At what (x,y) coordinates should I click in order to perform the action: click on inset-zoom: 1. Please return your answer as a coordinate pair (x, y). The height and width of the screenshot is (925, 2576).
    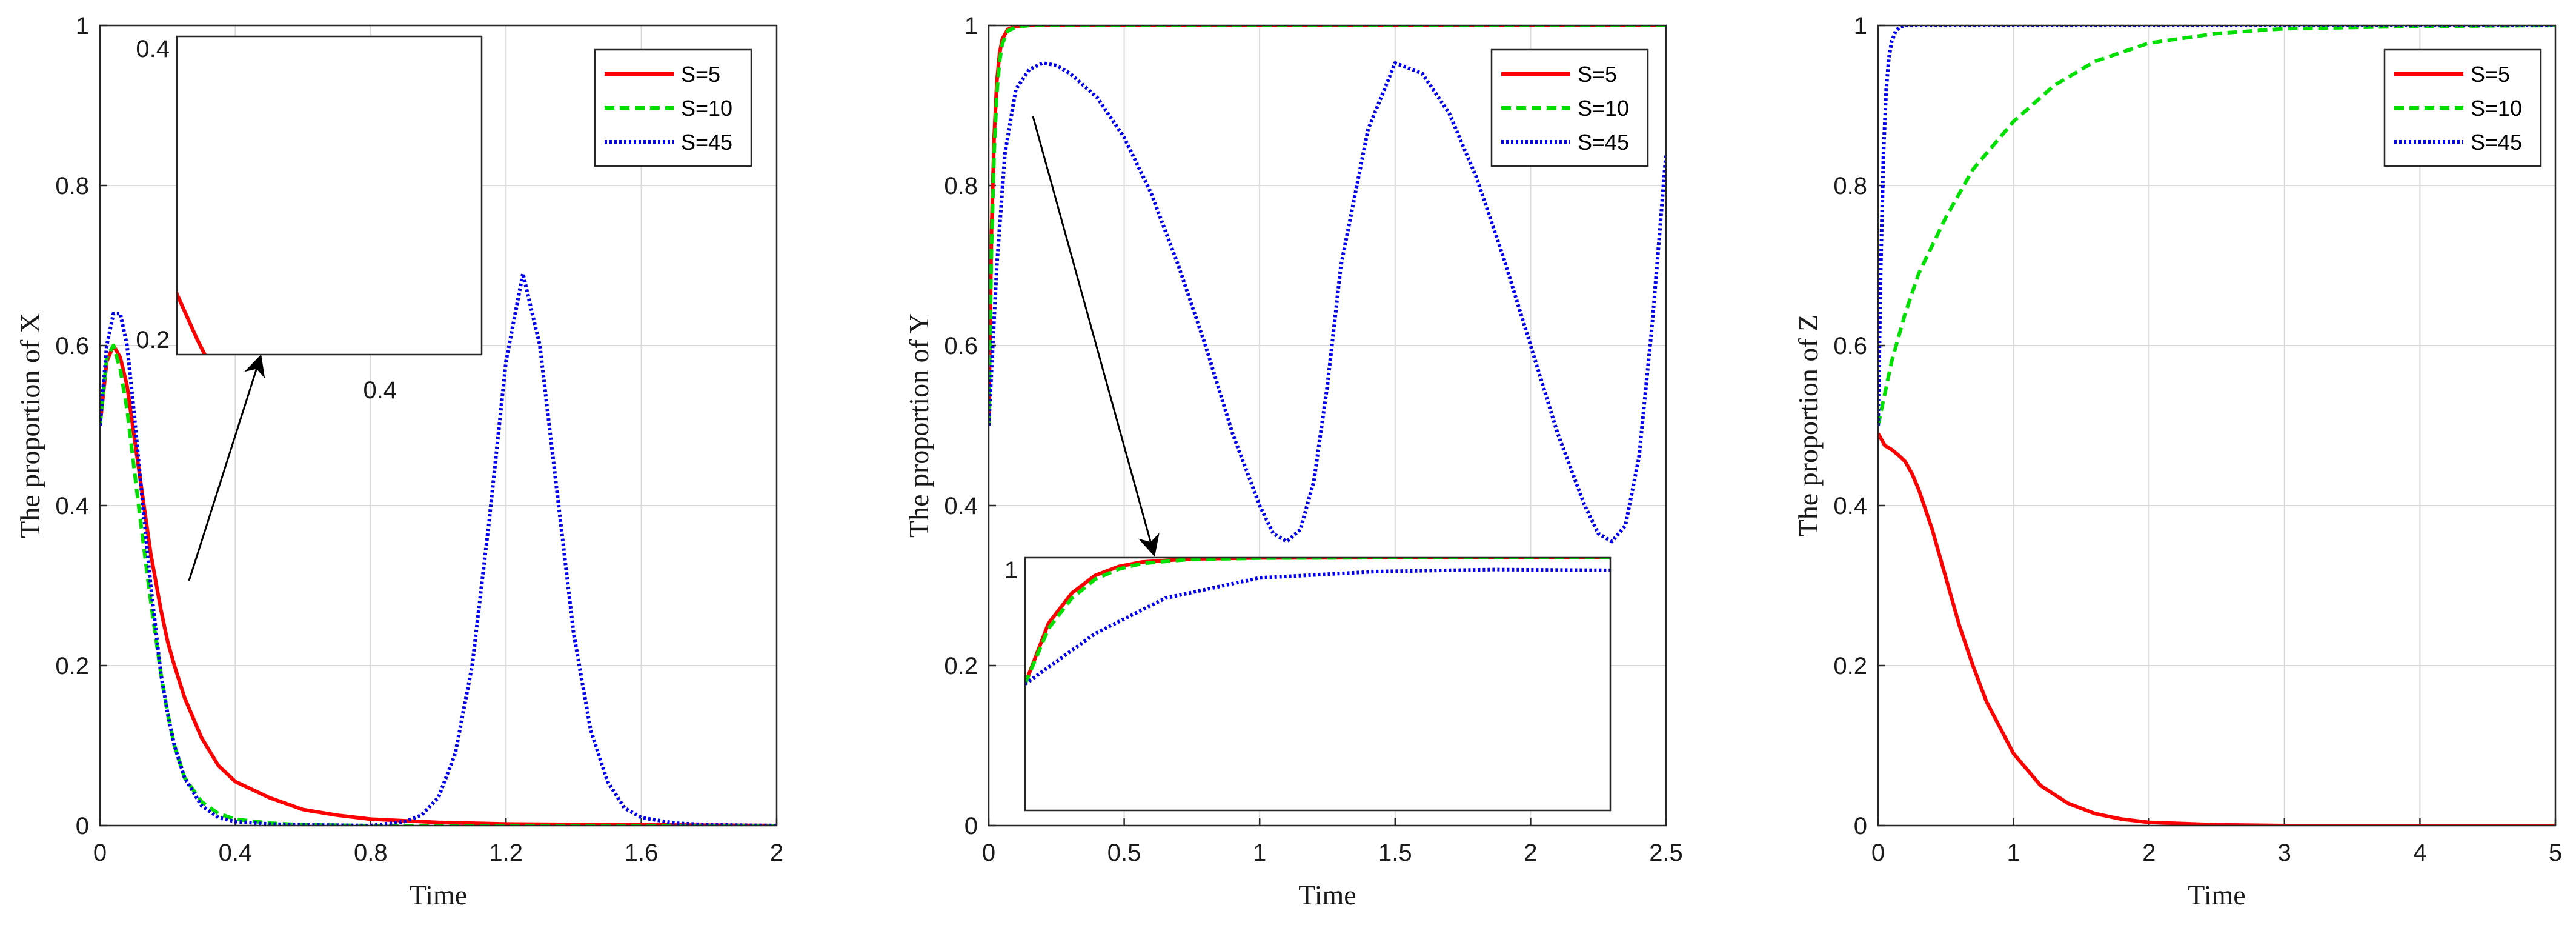
    Looking at the image, I should click on (1308, 684).